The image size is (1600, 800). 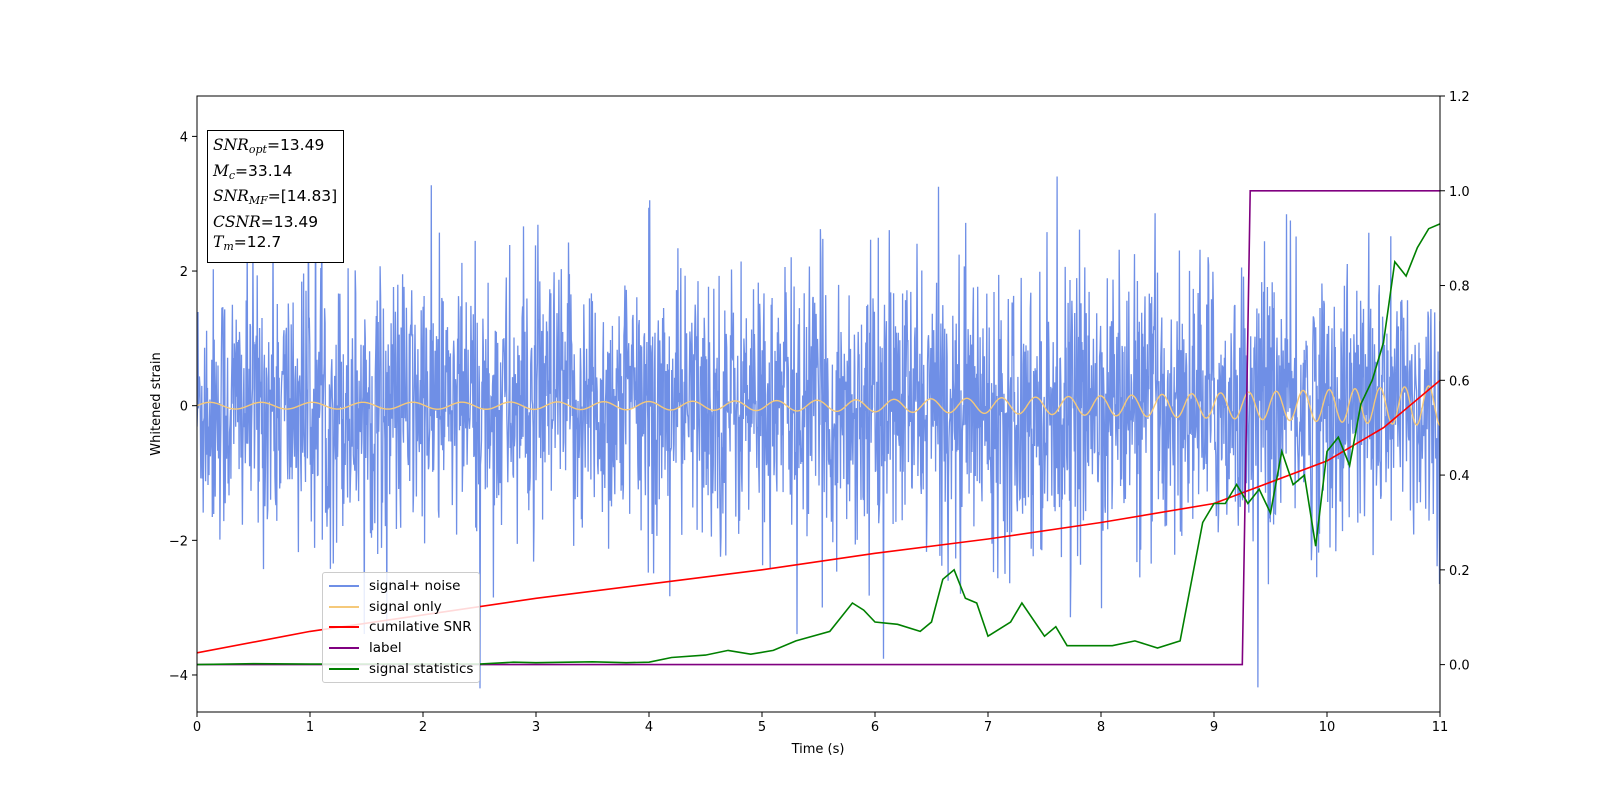 I want to click on y2-tick-label: 1.0, so click(x=1459, y=192).